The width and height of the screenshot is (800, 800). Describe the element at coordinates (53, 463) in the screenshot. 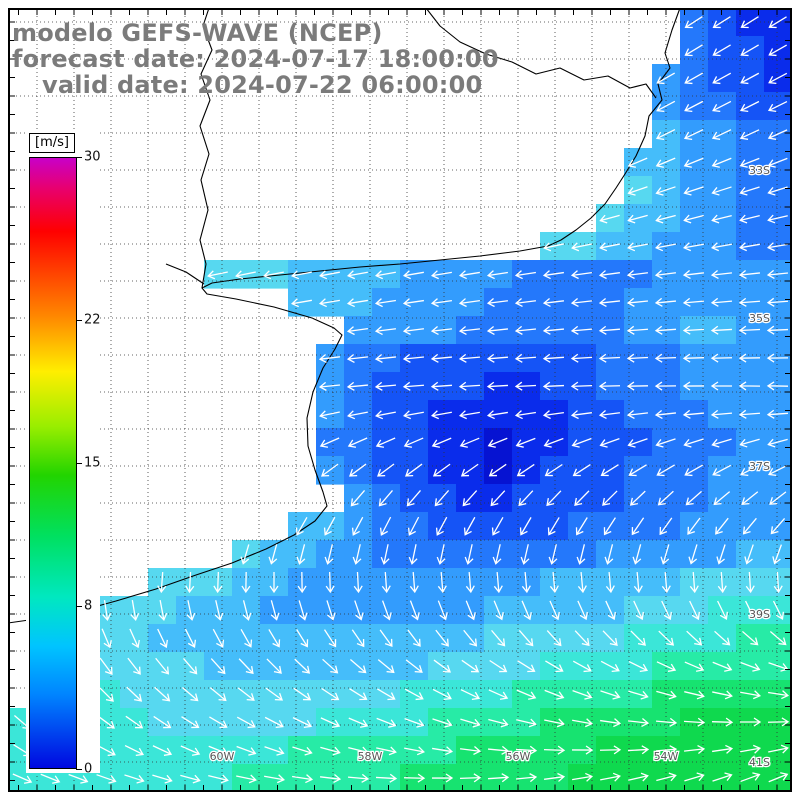

I see `colorbar-gradient-bar` at that location.